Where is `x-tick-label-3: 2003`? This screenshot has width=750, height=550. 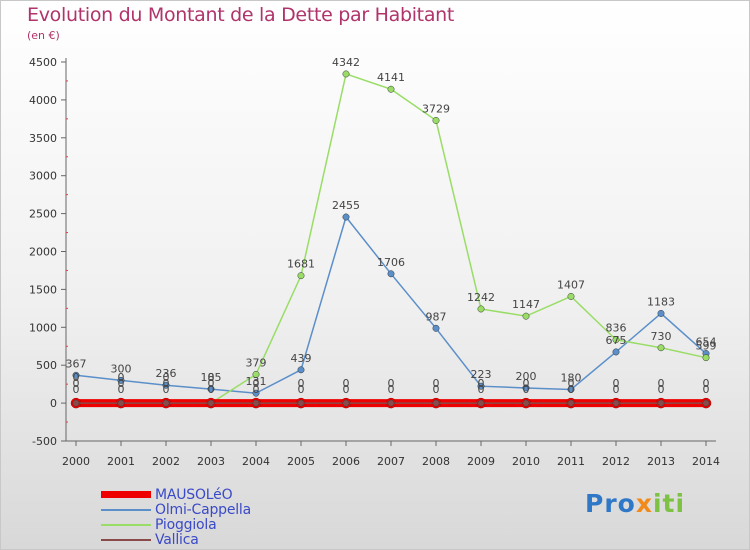 x-tick-label-3: 2003 is located at coordinates (211, 461).